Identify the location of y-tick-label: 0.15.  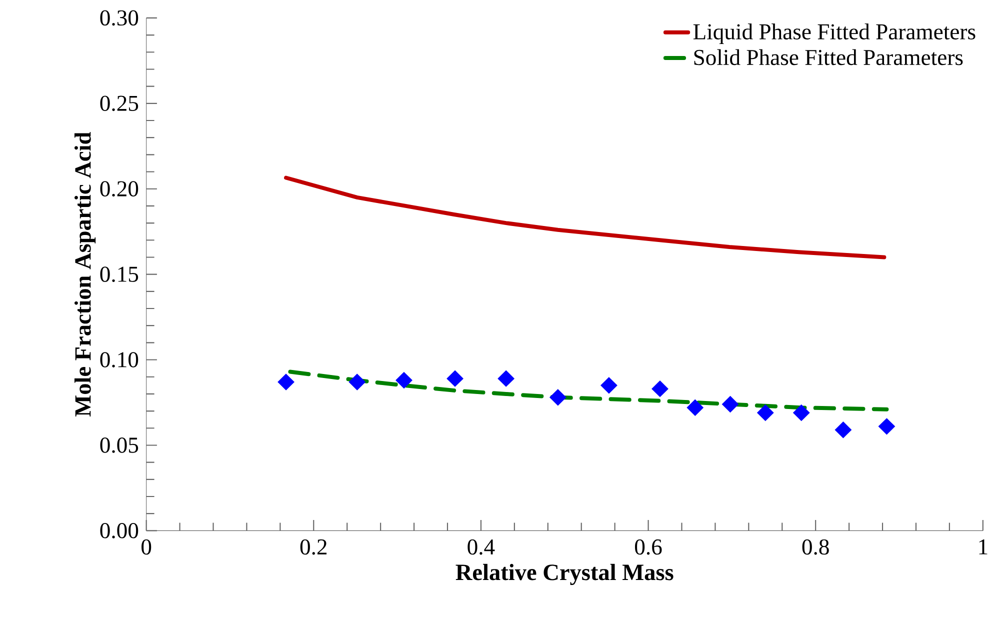
(119, 274).